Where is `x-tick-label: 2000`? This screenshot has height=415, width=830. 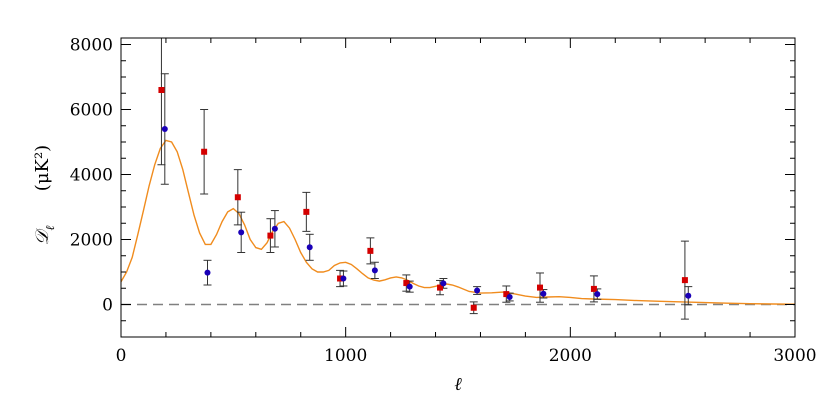
x-tick-label: 2000 is located at coordinates (570, 356).